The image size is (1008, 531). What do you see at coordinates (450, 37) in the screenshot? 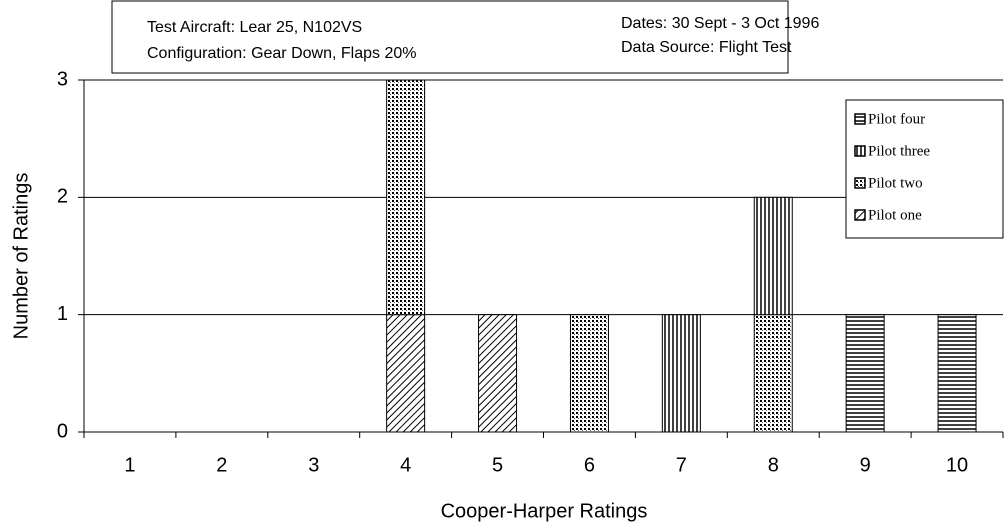
I see `header-box` at bounding box center [450, 37].